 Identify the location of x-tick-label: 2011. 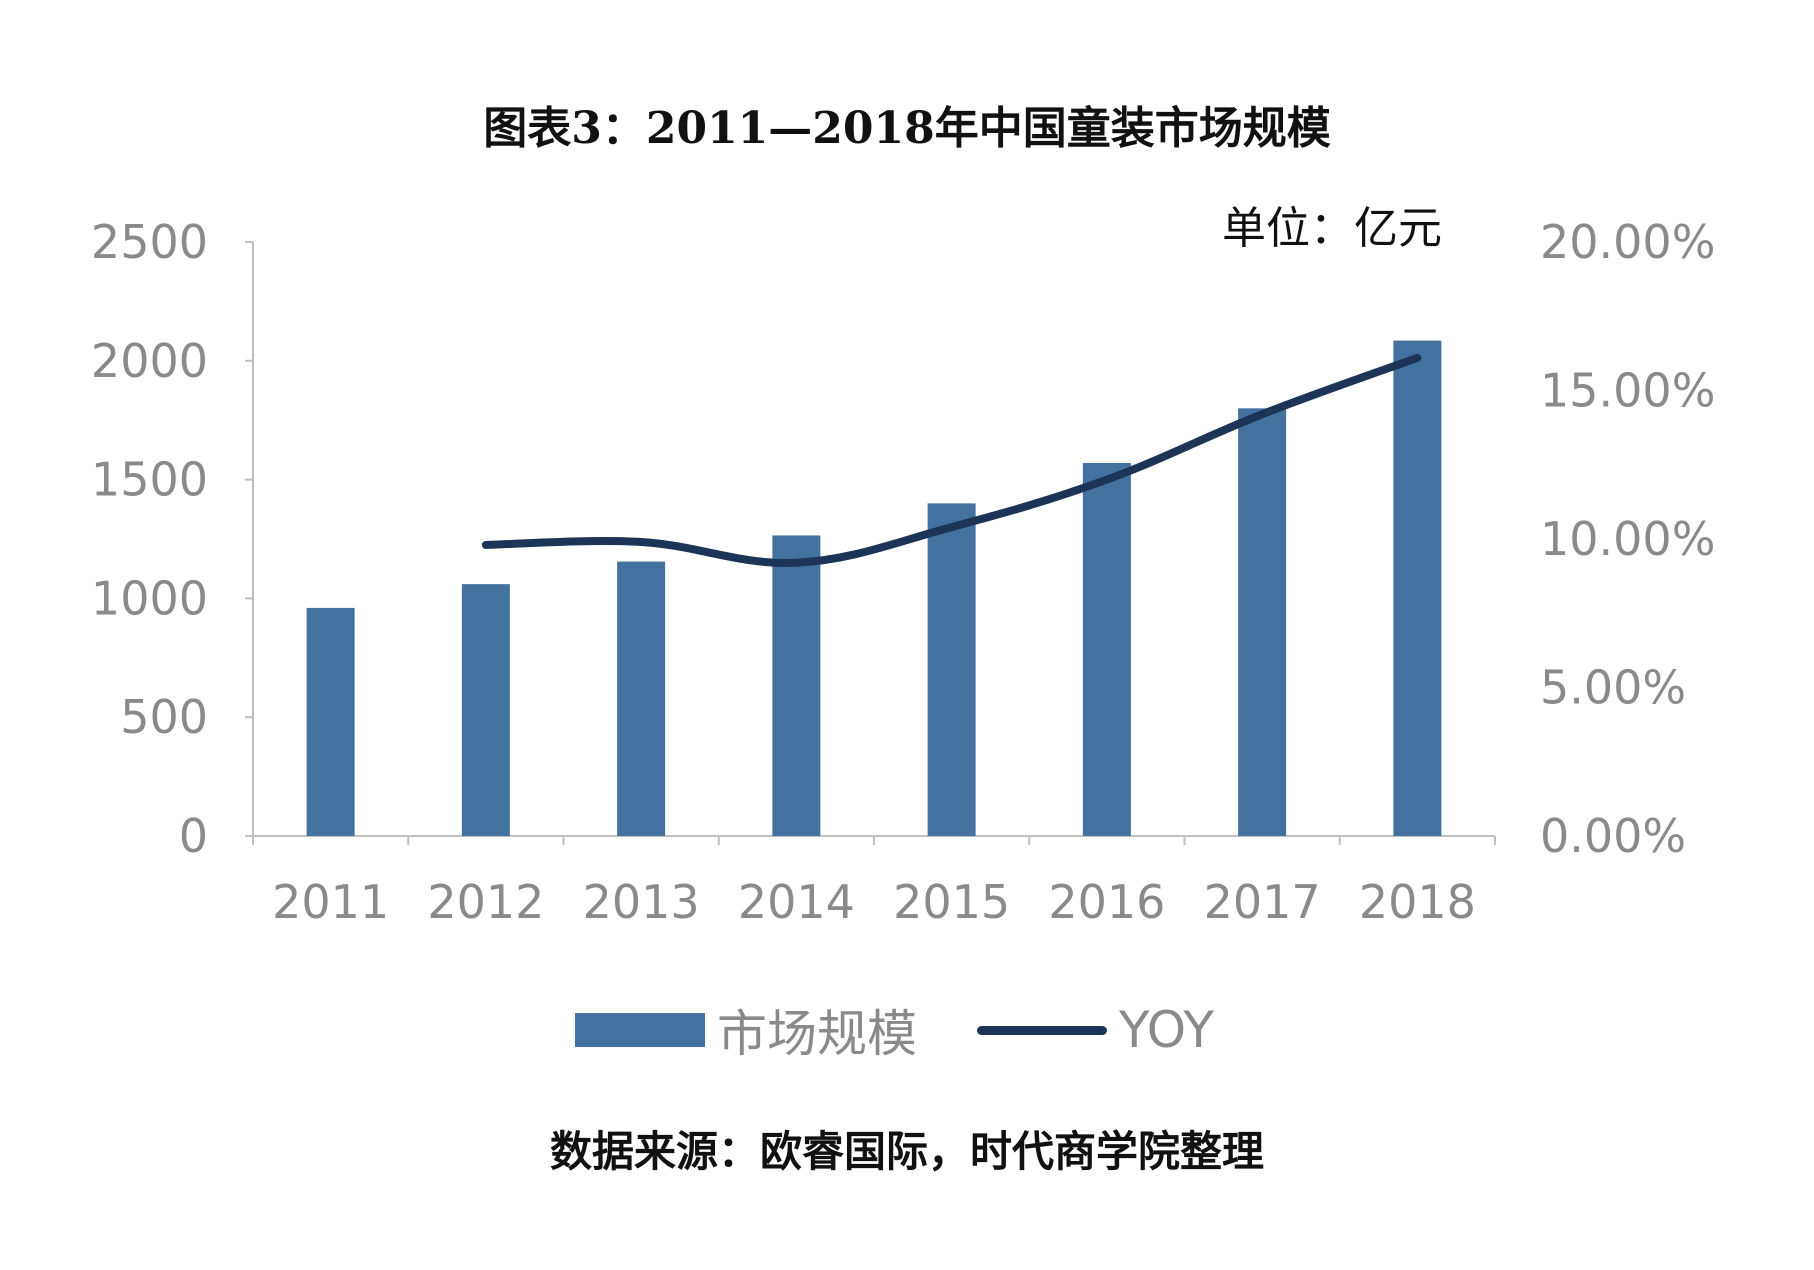
(330, 902).